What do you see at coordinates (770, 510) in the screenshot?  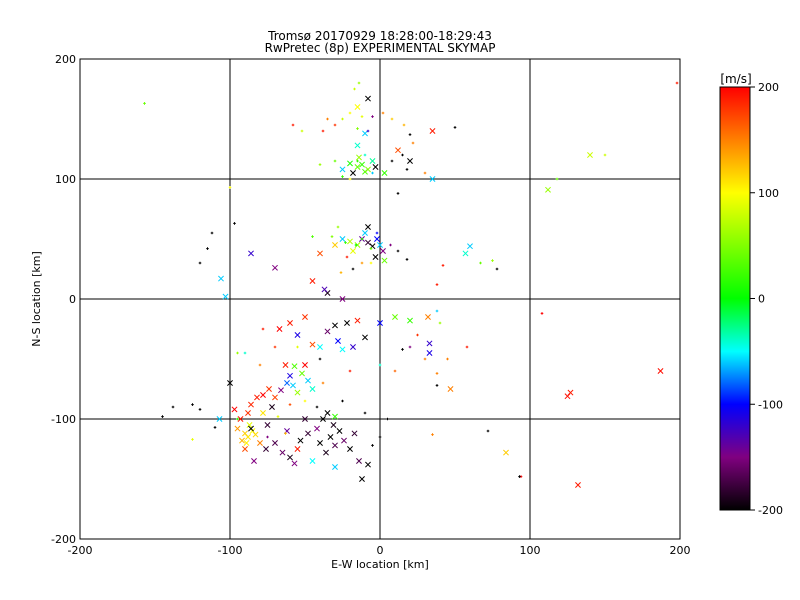 I see `colorbar-tick-label: -200` at bounding box center [770, 510].